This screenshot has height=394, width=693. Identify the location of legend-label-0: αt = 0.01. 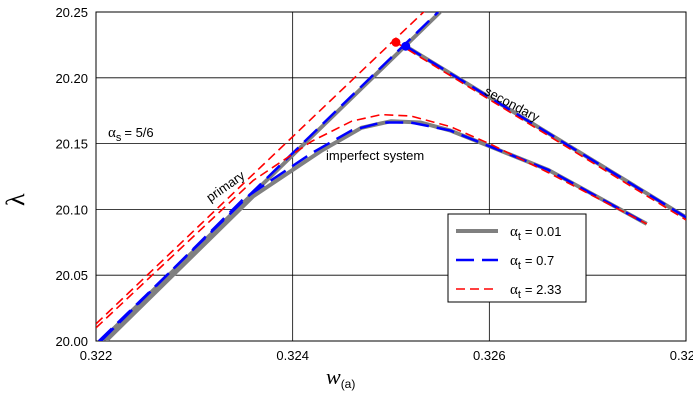
(535, 233).